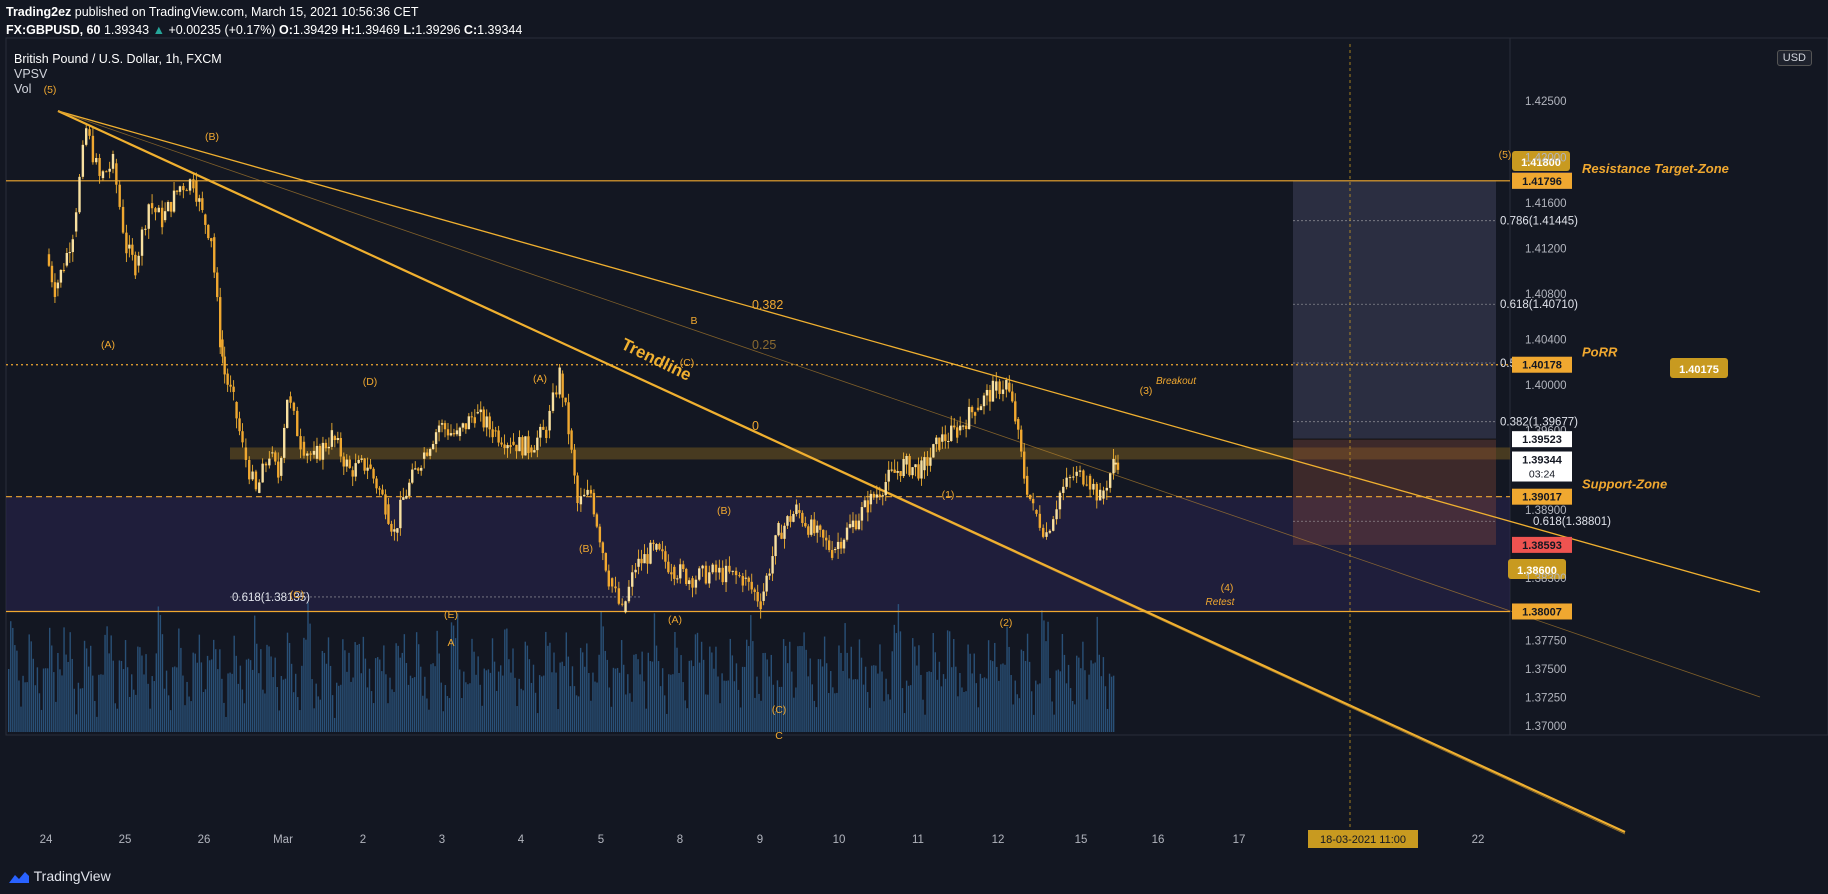 This screenshot has width=1828, height=894. Describe the element at coordinates (23, 89) in the screenshot. I see `legend-indicator-vol: Vol` at that location.